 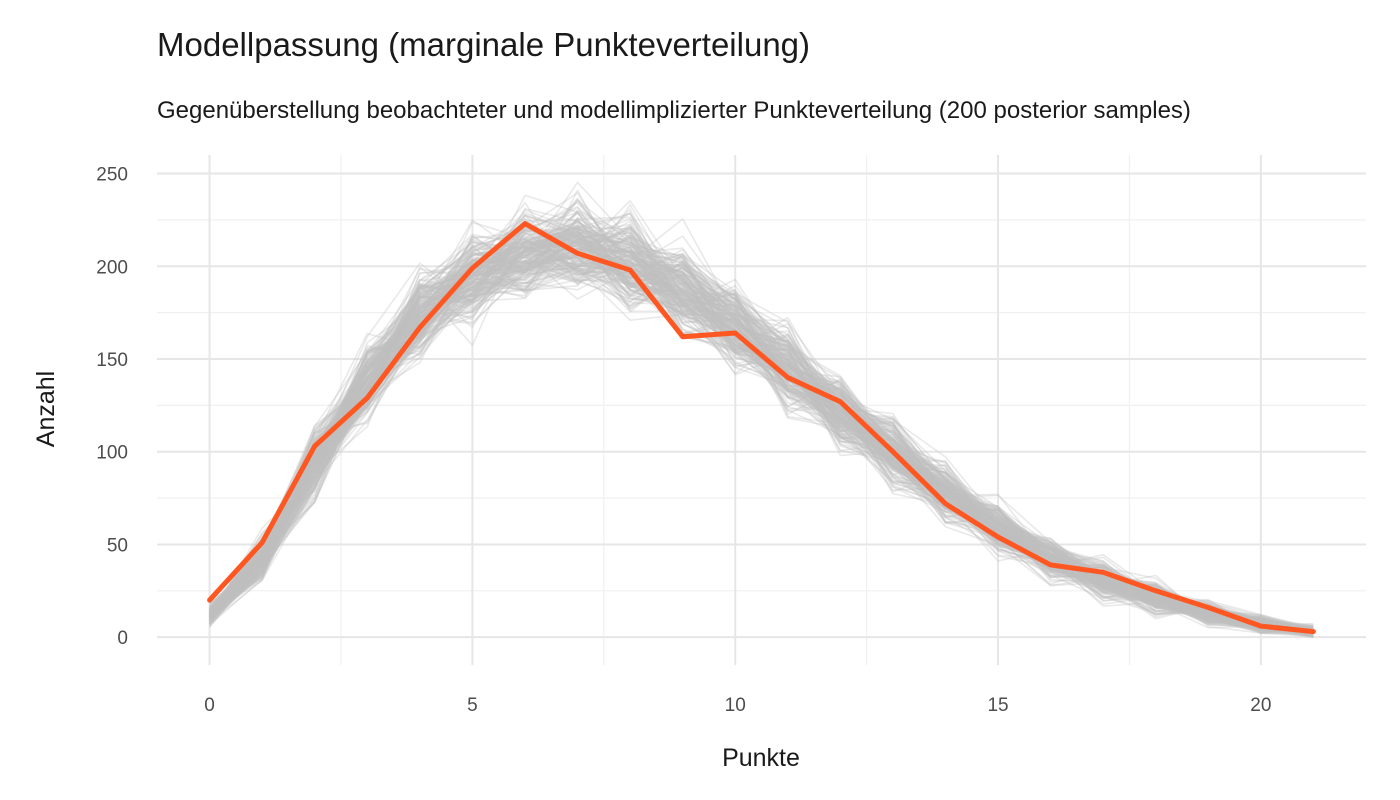 What do you see at coordinates (112, 267) in the screenshot?
I see `y-tick-label: 200` at bounding box center [112, 267].